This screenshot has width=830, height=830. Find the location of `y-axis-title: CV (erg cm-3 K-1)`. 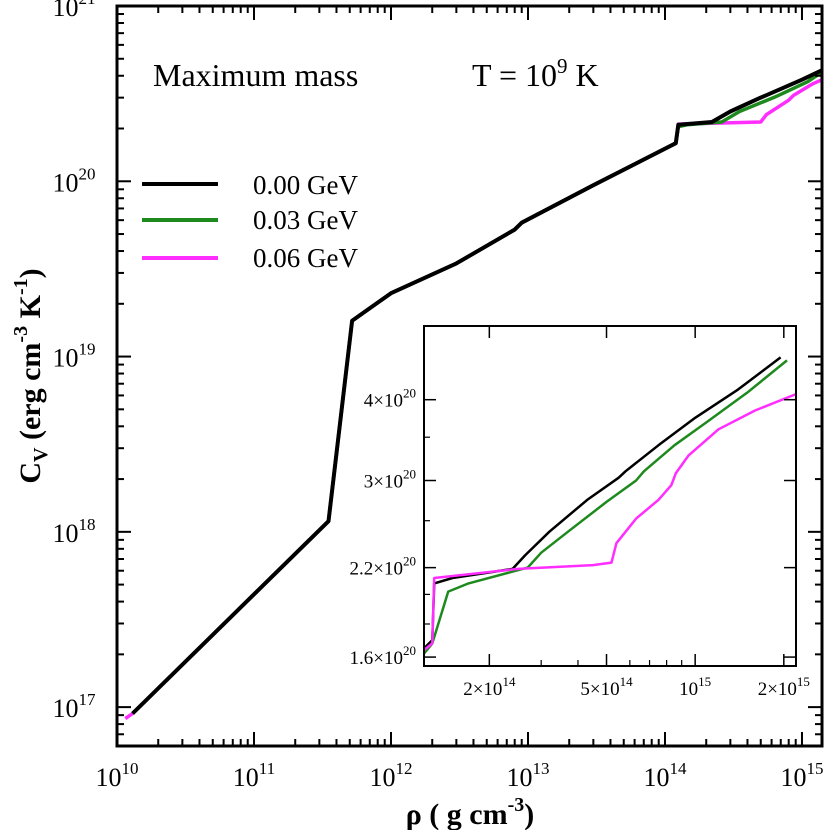

y-axis-title: CV (erg cm-3 K-1) is located at coordinates (31, 375).